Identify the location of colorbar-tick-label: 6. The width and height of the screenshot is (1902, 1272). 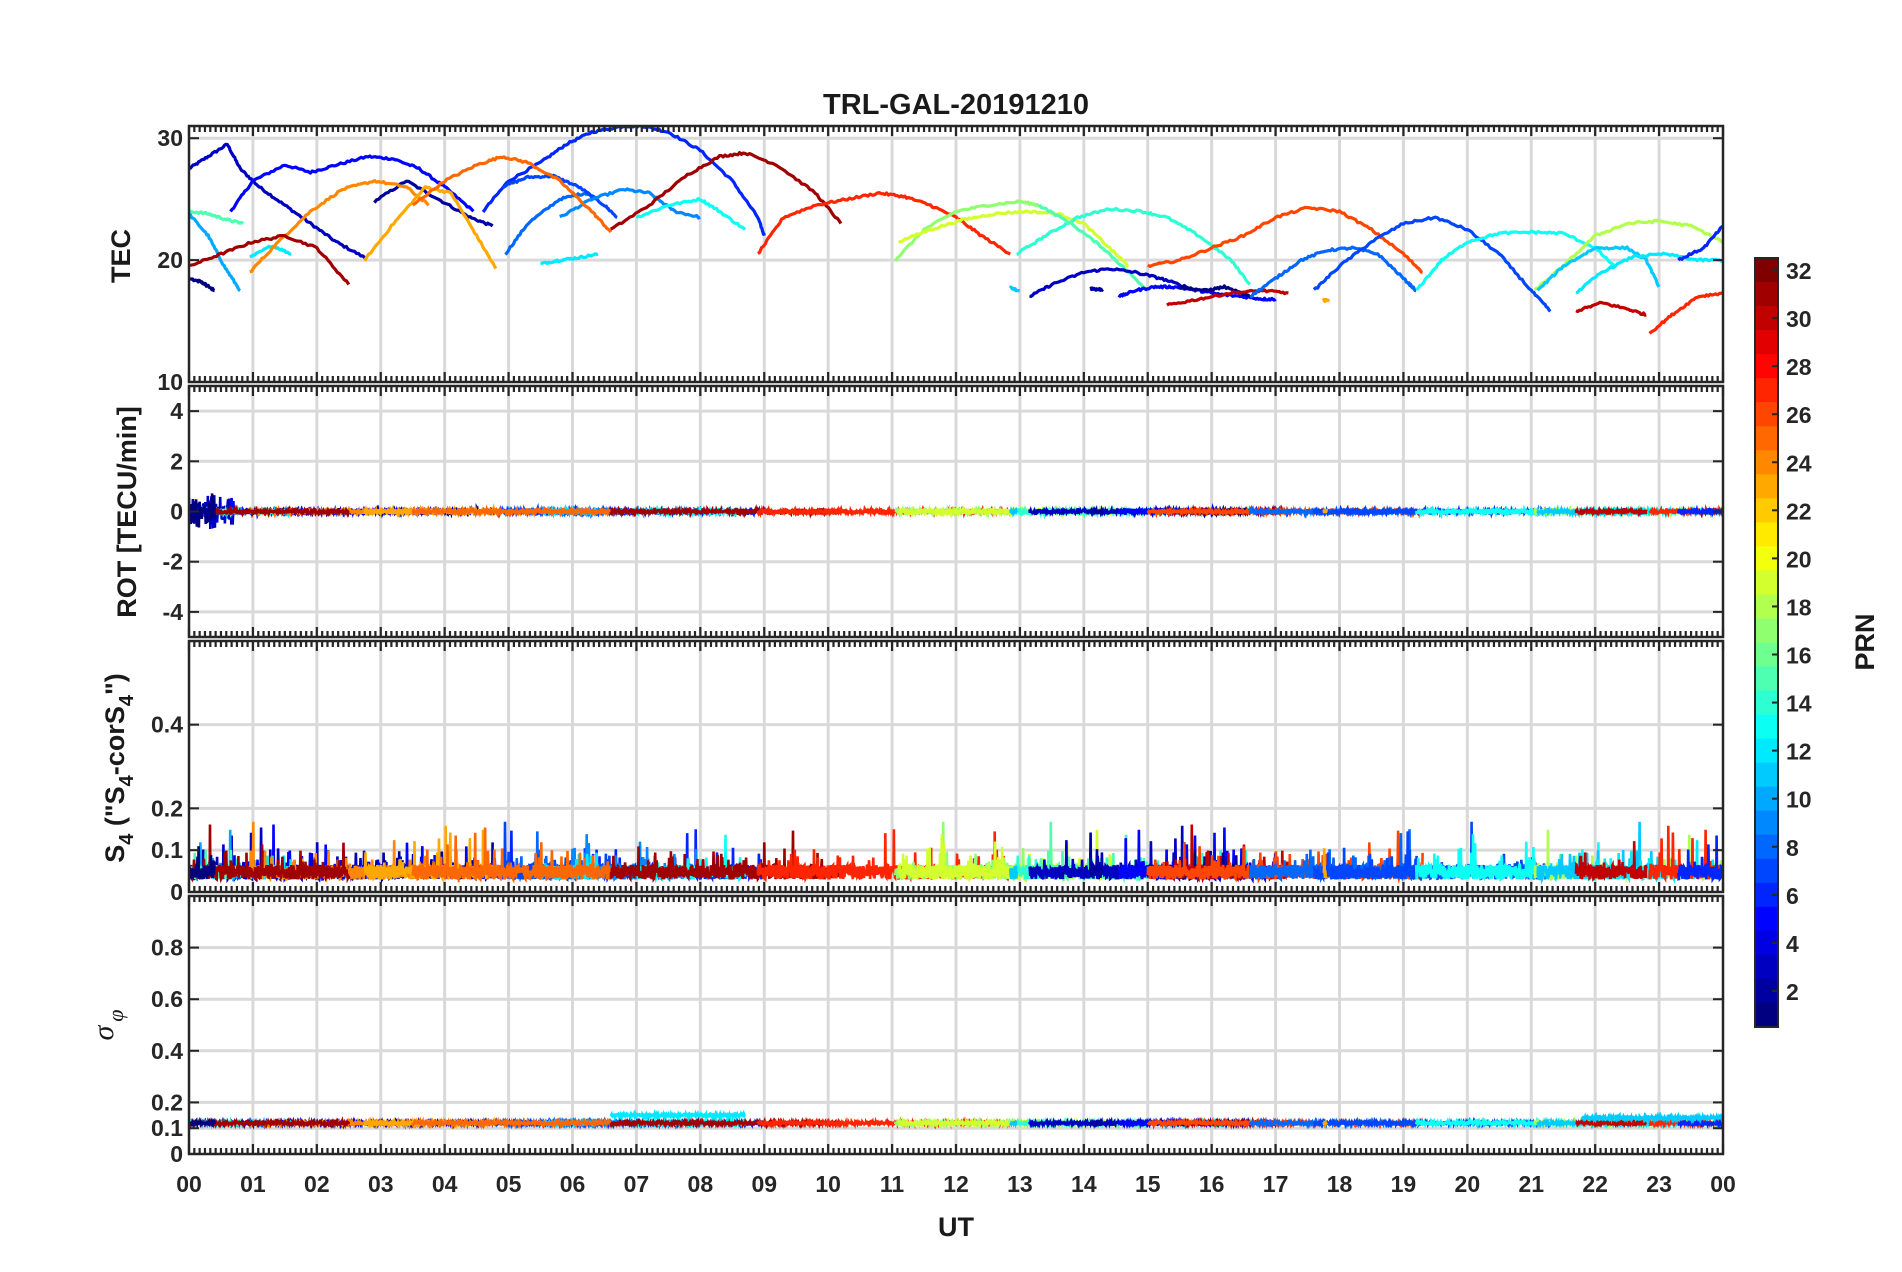
(1792, 896).